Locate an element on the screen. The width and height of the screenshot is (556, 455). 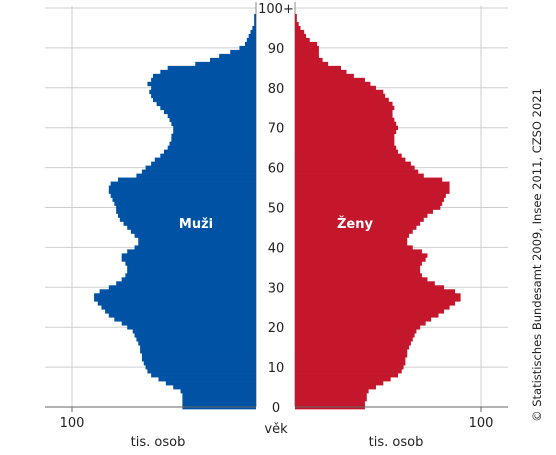
age-tick-label: 10 is located at coordinates (276, 368).